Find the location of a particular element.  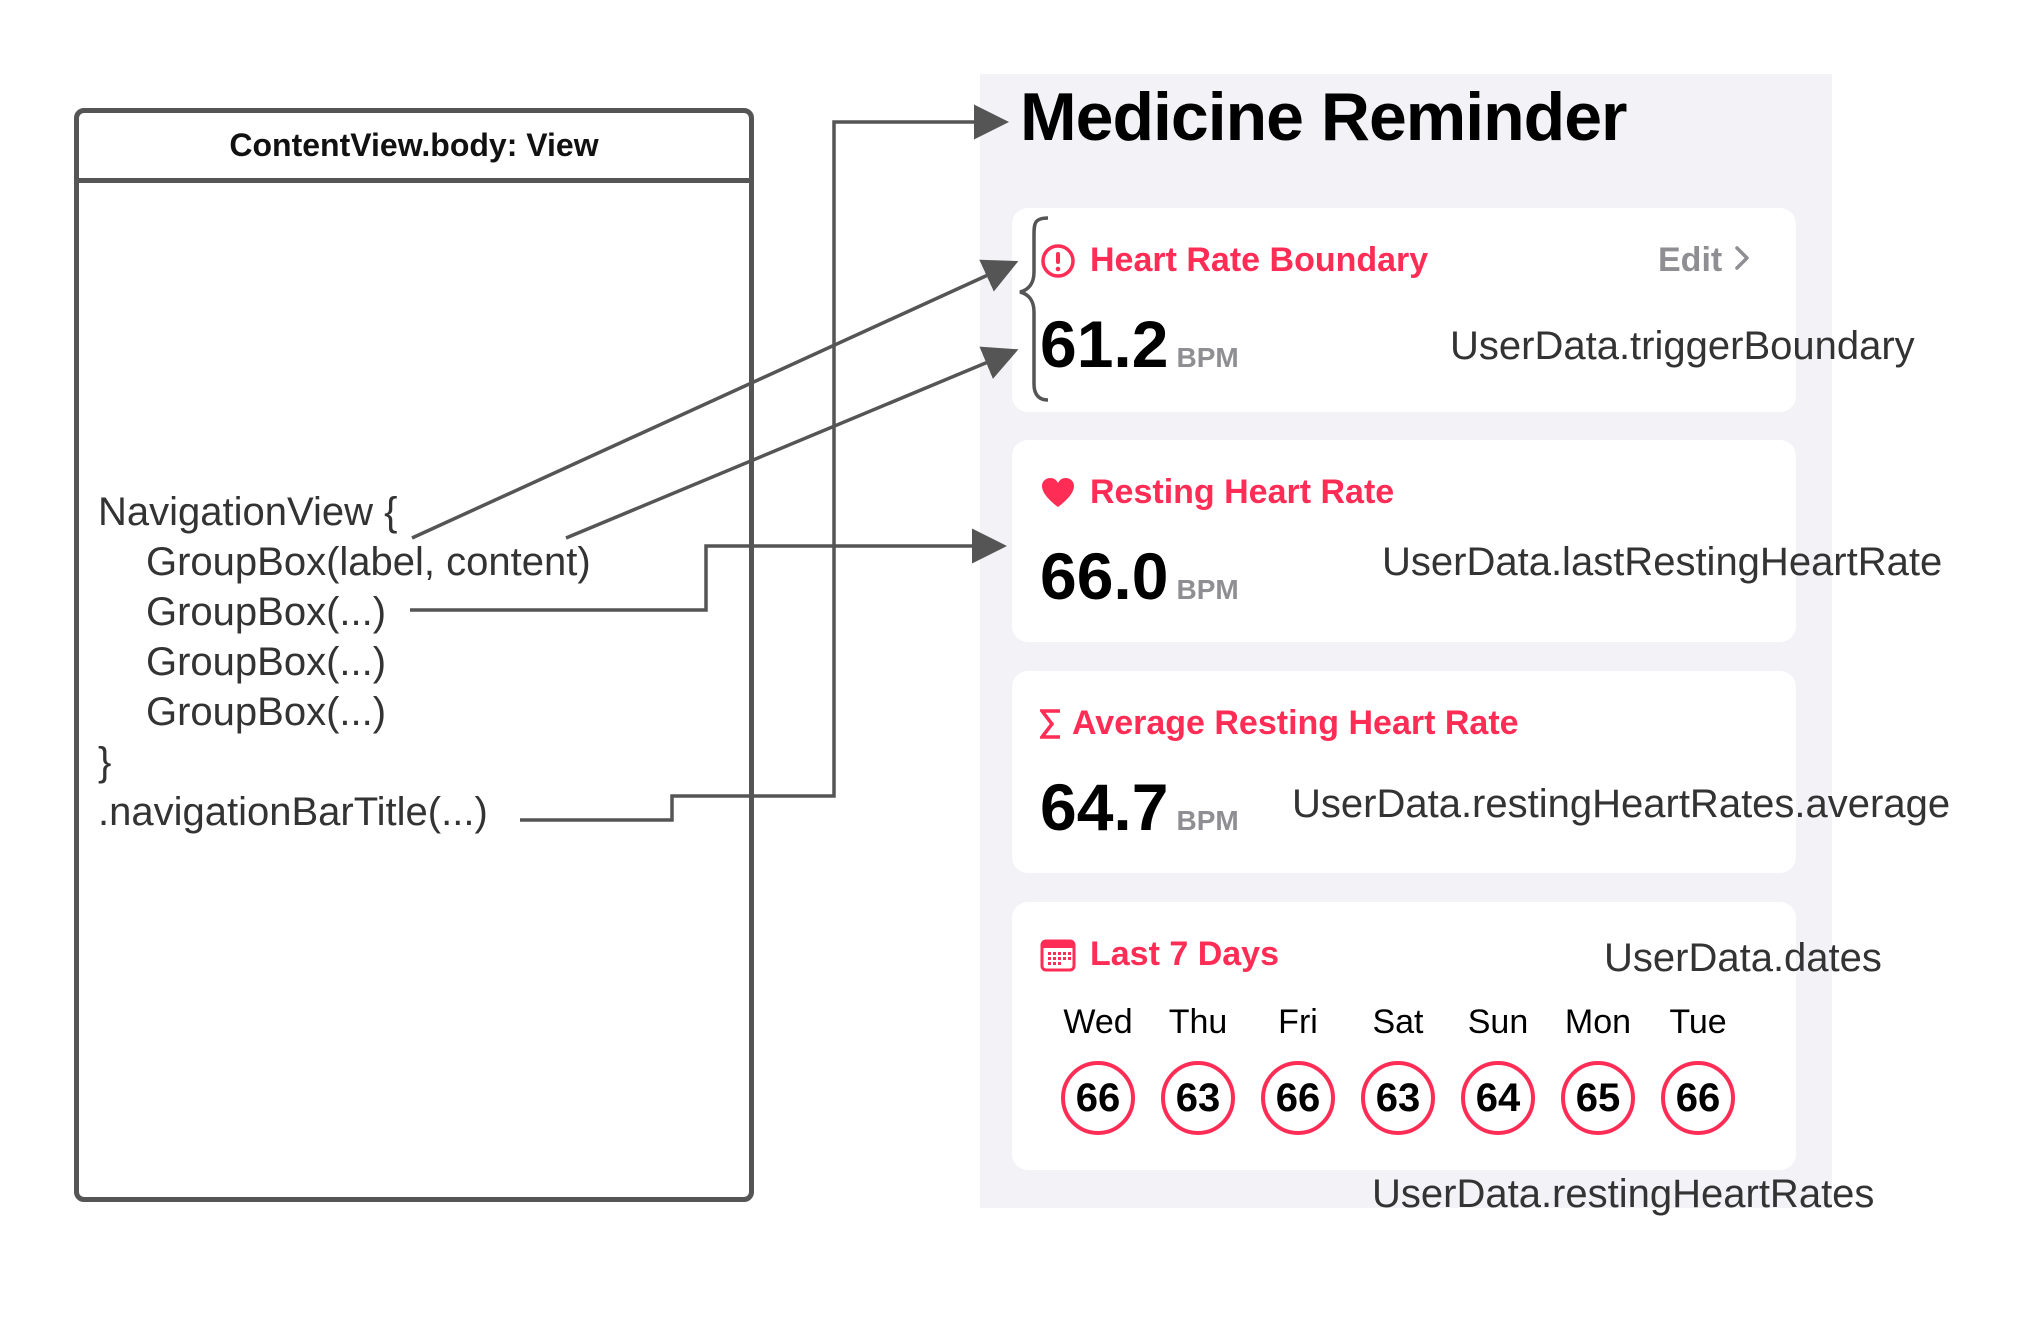

day-value-tue: 66 is located at coordinates (1698, 1098).